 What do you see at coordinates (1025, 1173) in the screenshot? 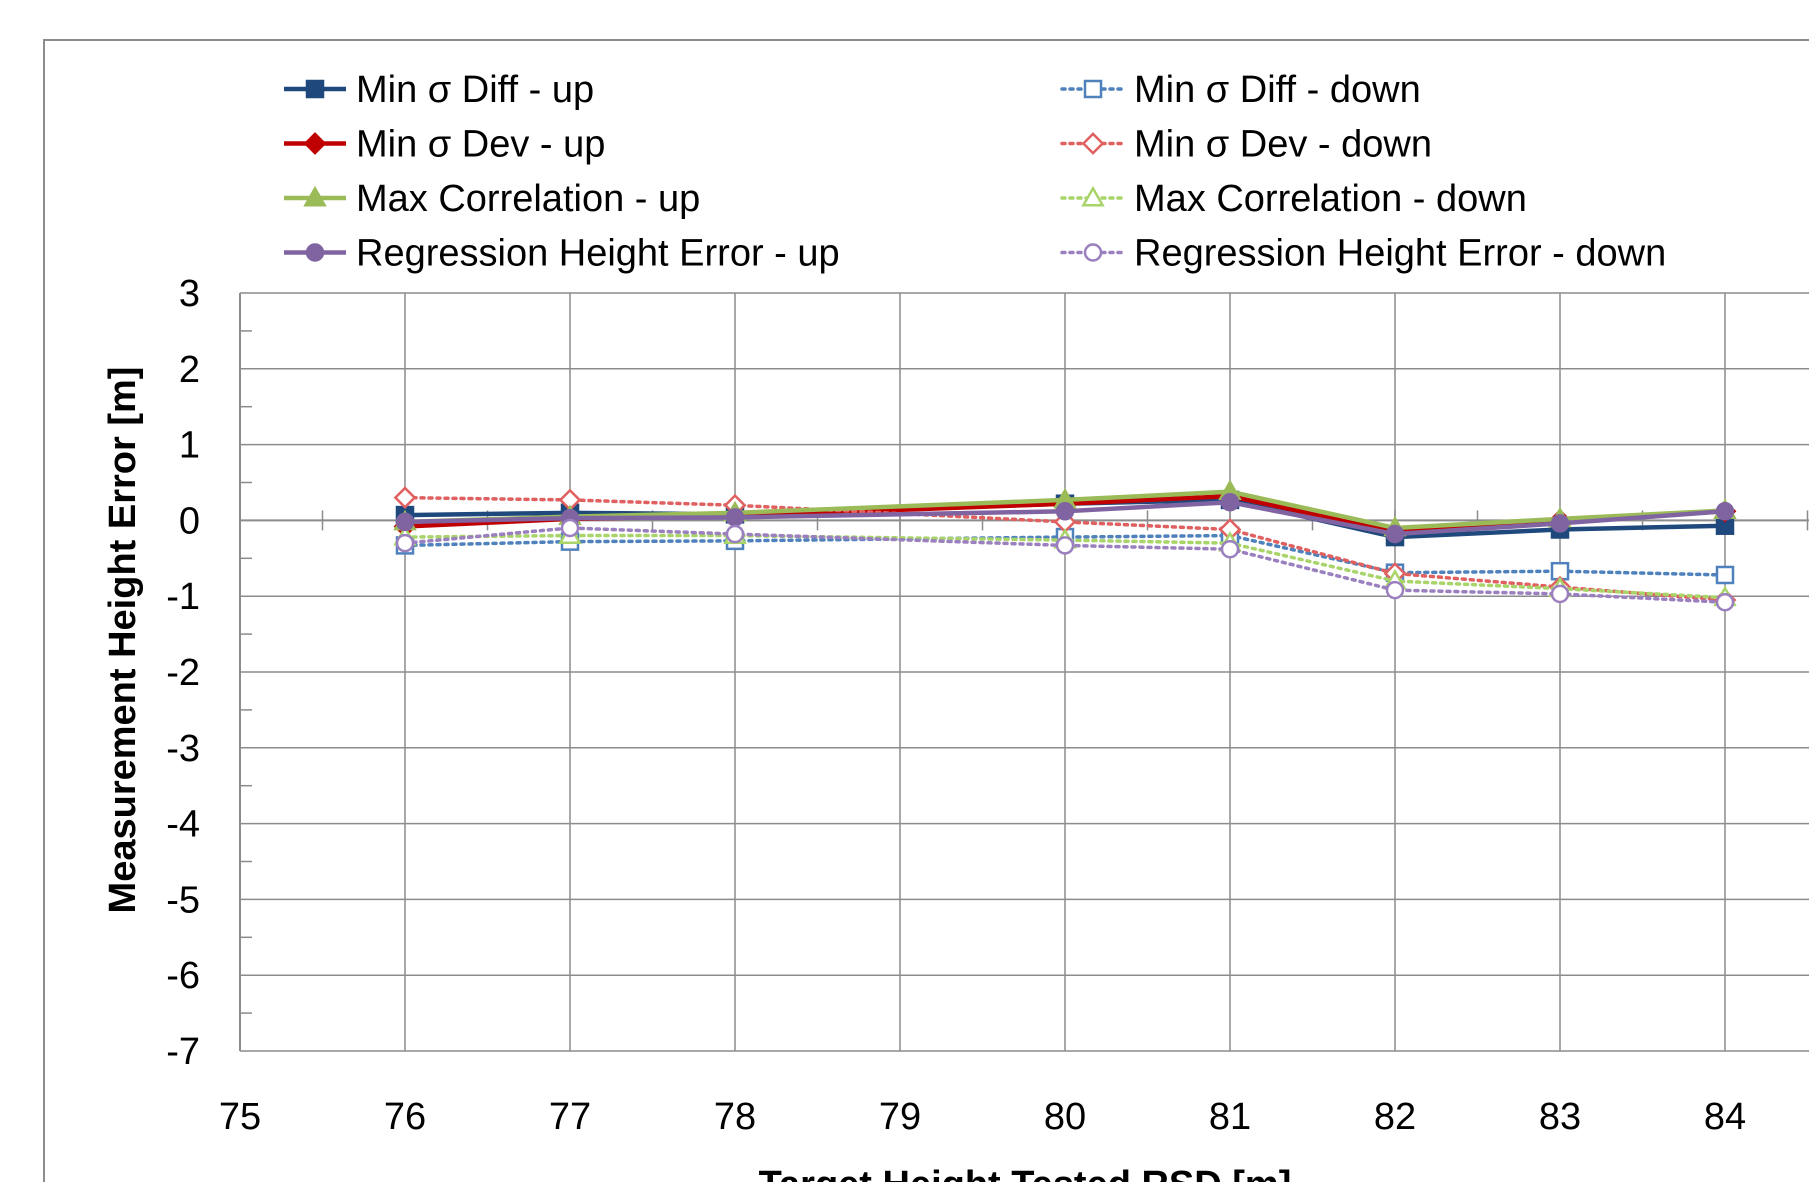
I see `x-axis-title: Target Height Tested RSD [m]` at bounding box center [1025, 1173].